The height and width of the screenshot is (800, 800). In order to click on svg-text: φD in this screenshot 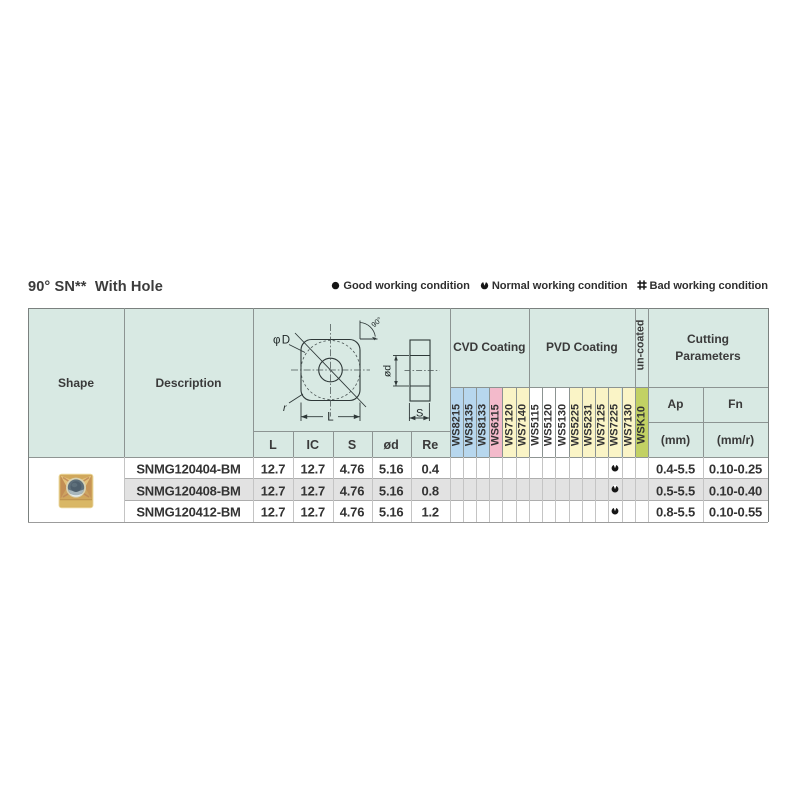, I will do `click(281, 340)`.